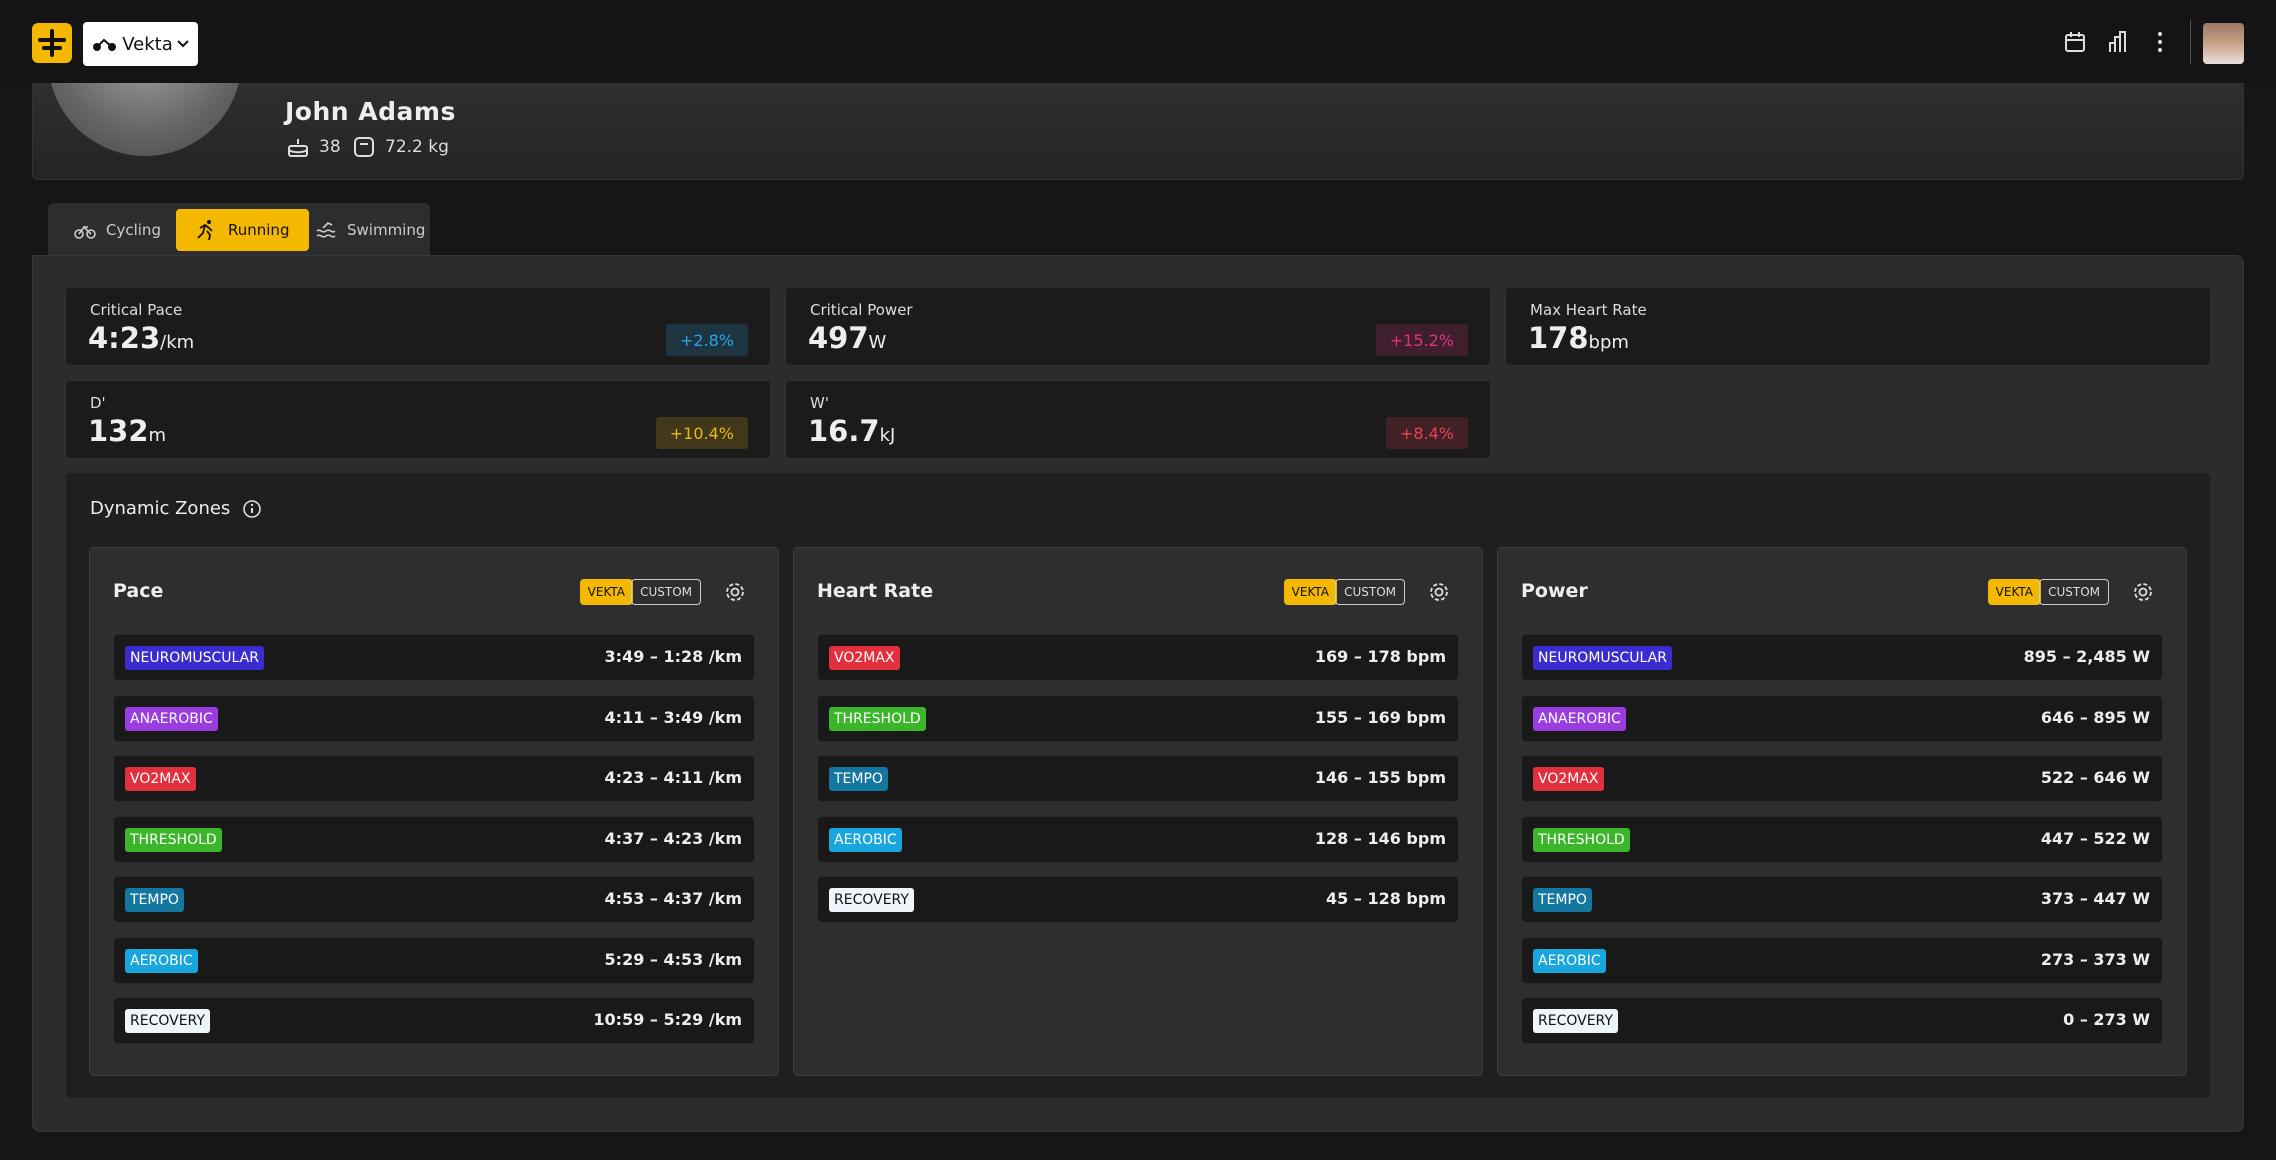  What do you see at coordinates (1138, 778) in the screenshot?
I see `zone-row: TEMPO 146 – 155 bpm` at bounding box center [1138, 778].